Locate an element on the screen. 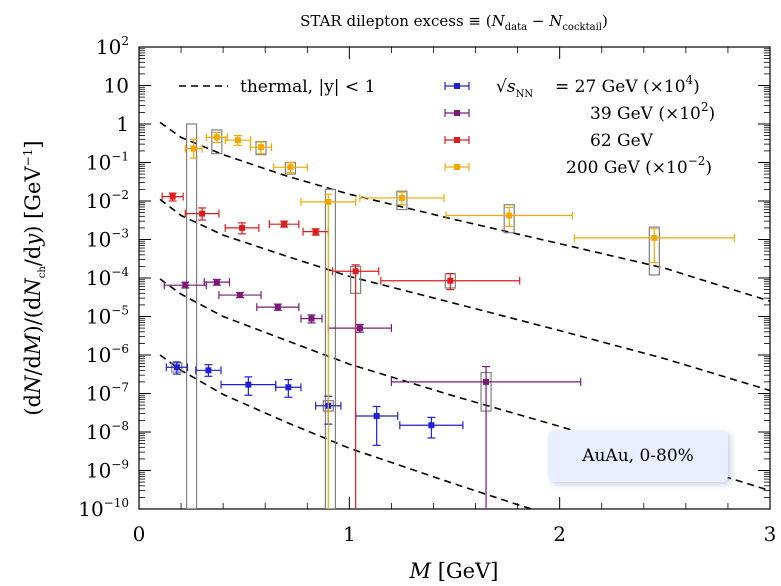 The width and height of the screenshot is (781, 586). title-pre: STAR dilepton excess ≡ ( is located at coordinates (395, 21).